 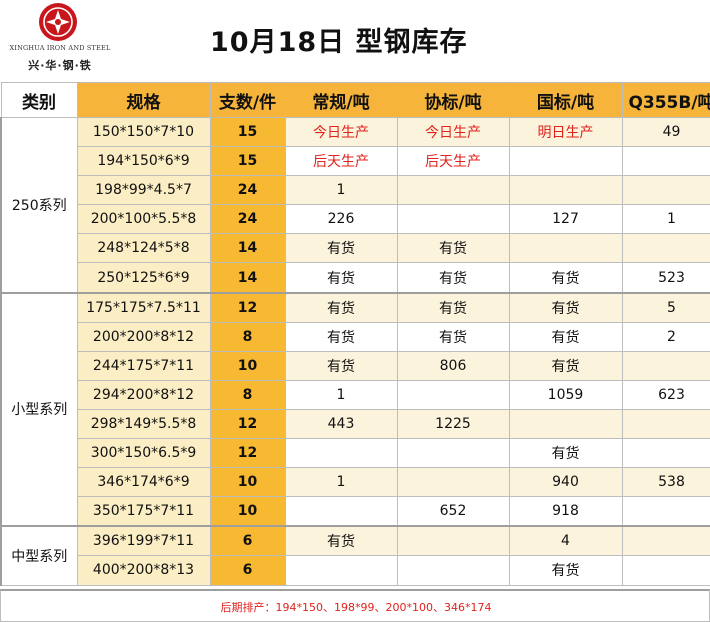 I want to click on spec-cell: 350*175*7*11, so click(x=143, y=511).